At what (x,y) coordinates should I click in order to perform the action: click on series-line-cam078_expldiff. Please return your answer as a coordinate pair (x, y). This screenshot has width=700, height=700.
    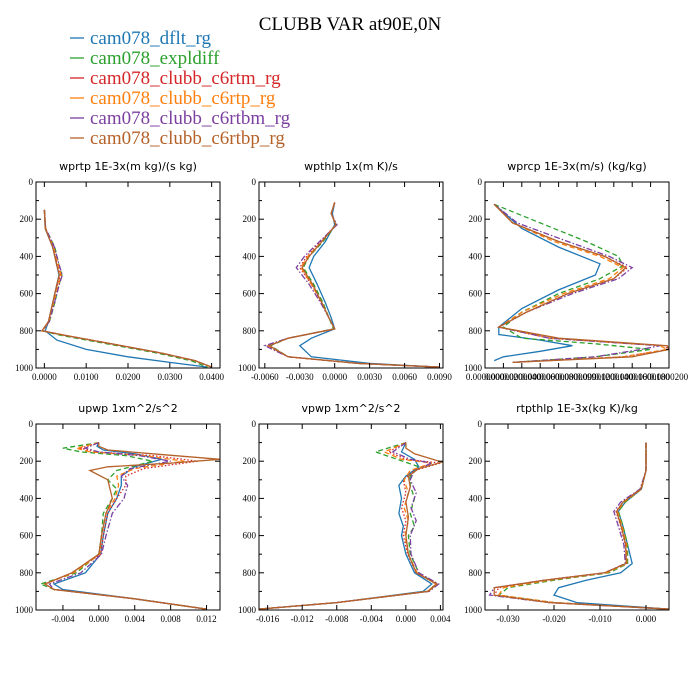
    Looking at the image, I should click on (354, 285).